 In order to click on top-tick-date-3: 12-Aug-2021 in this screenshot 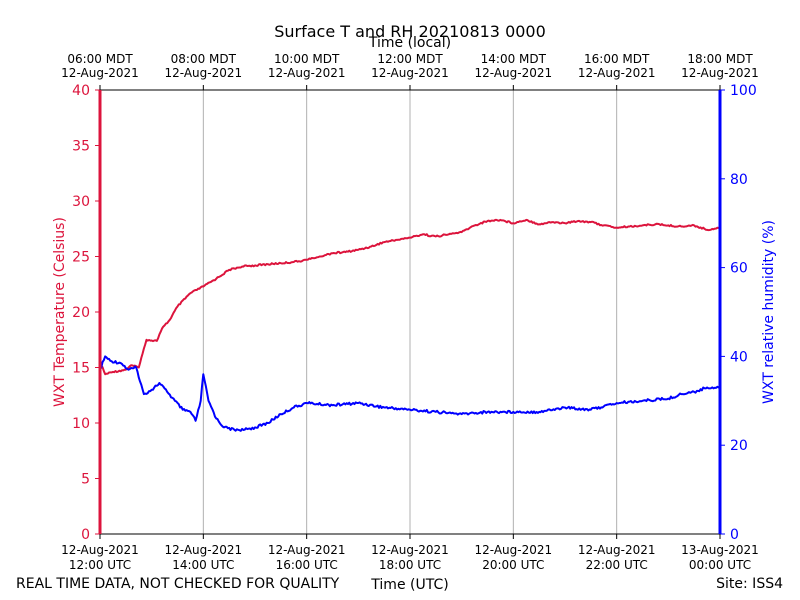, I will do `click(410, 73)`.